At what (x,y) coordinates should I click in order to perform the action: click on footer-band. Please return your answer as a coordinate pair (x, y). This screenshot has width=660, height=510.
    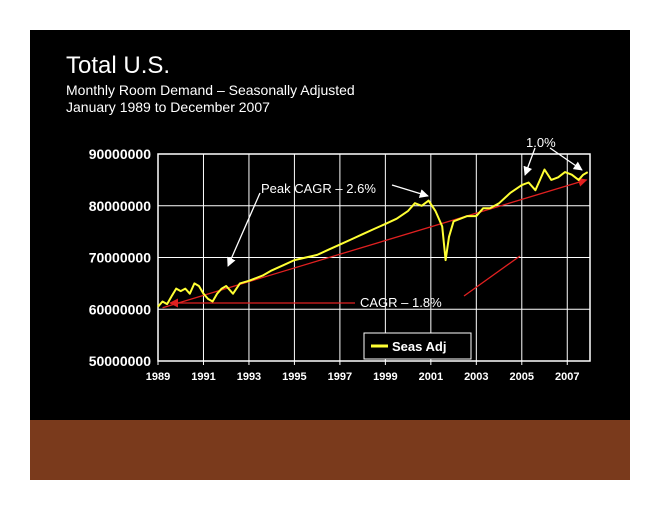
    Looking at the image, I should click on (330, 450).